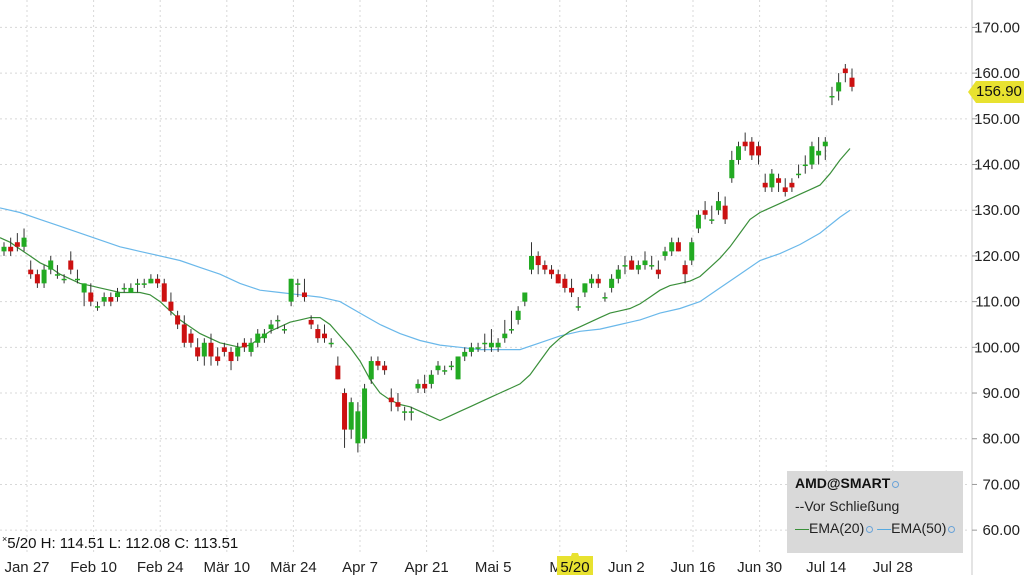  What do you see at coordinates (952, 529) in the screenshot?
I see `ema50-settings-icon` at bounding box center [952, 529].